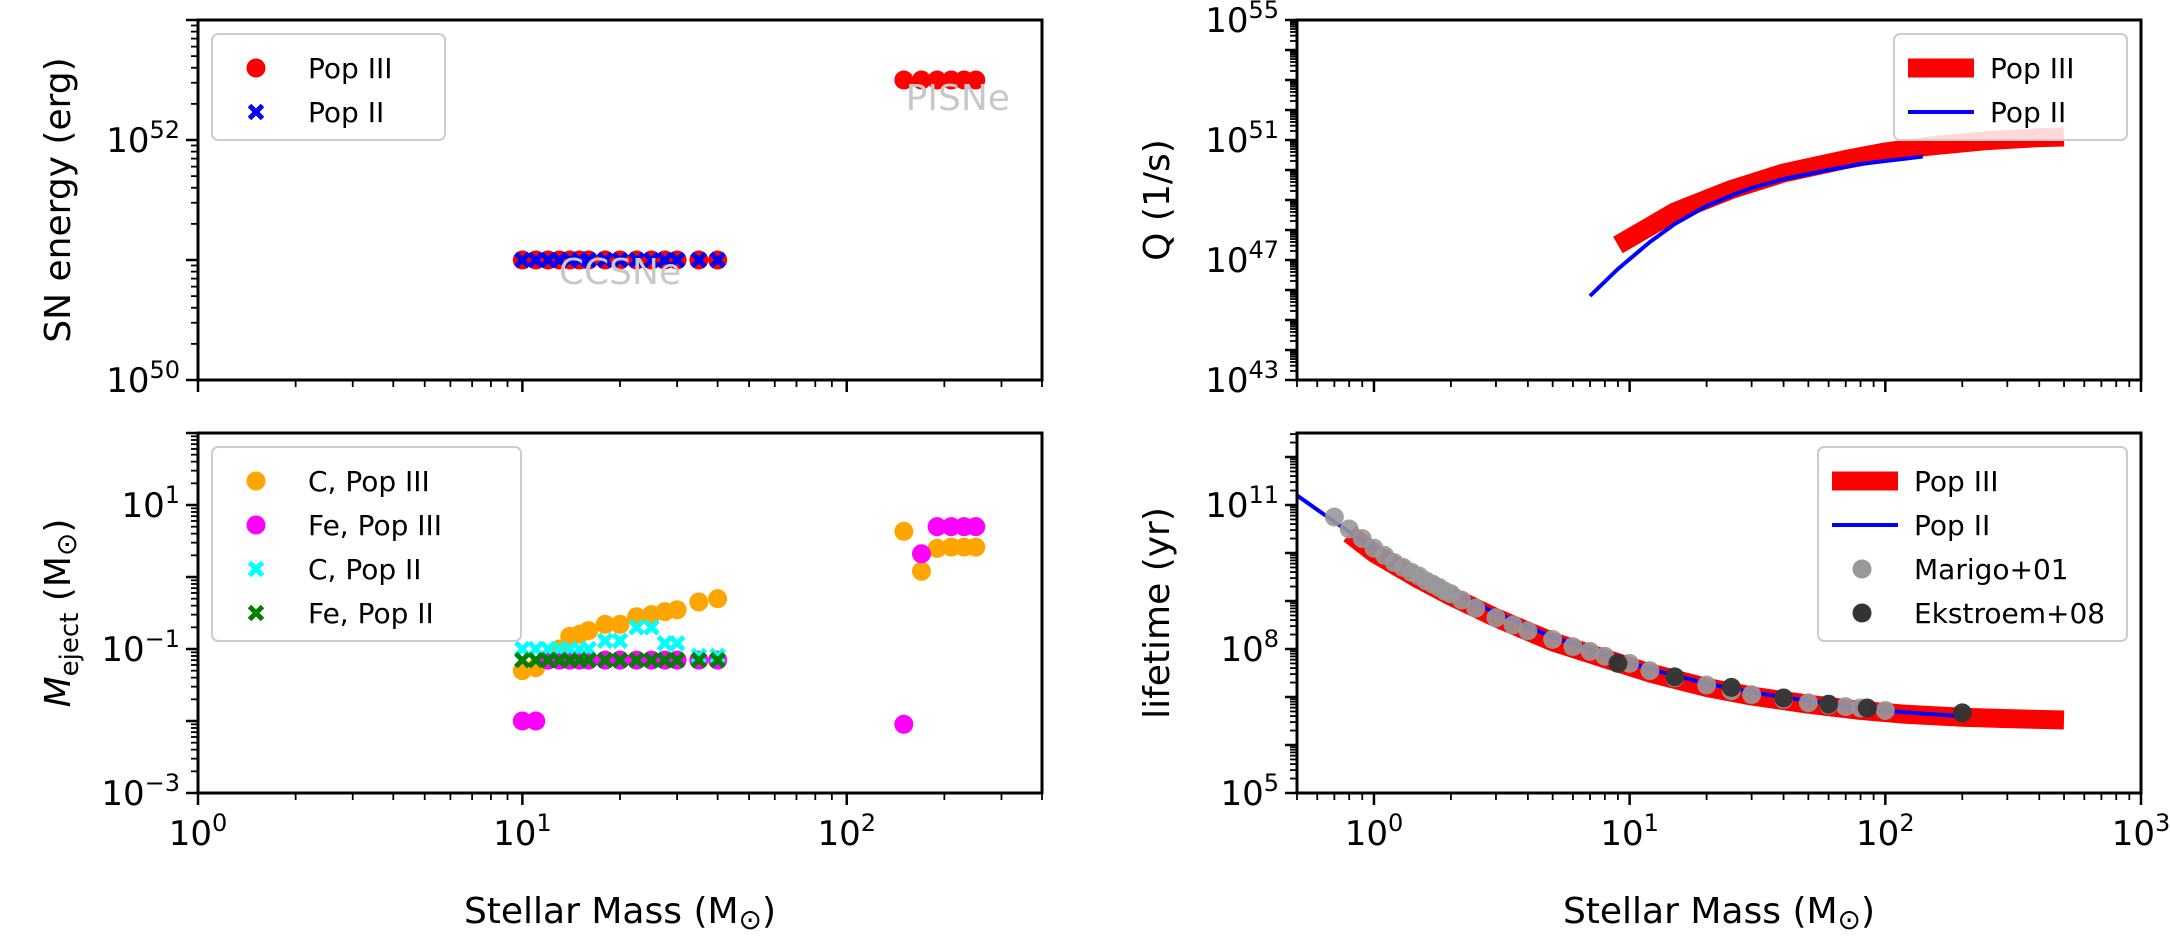 This screenshot has height=942, width=2170. I want to click on y-tick-label: 1052, so click(143, 138).